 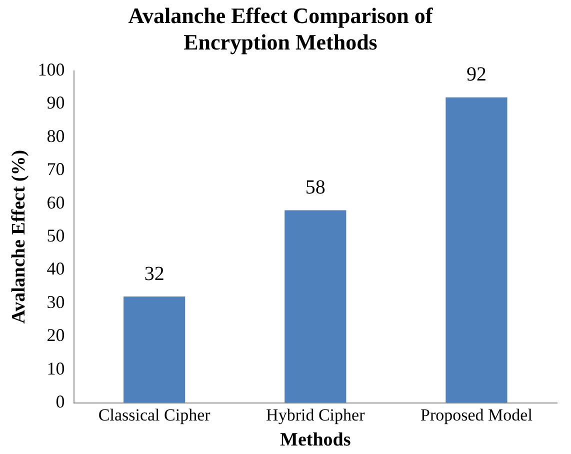 What do you see at coordinates (55, 136) in the screenshot?
I see `y-tick-label: 80` at bounding box center [55, 136].